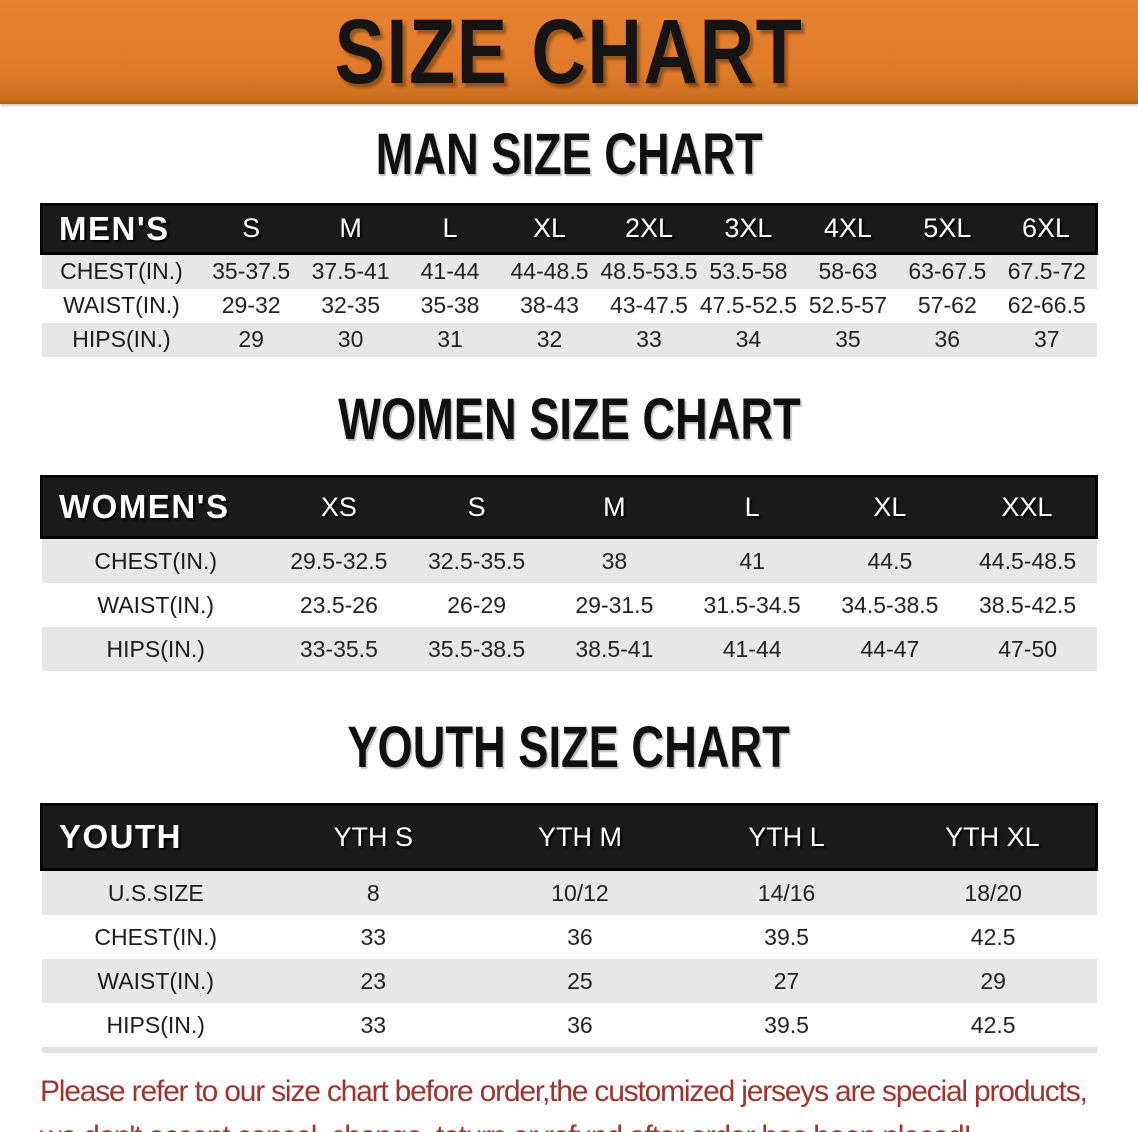 This screenshot has height=1132, width=1138. I want to click on size-cell: 43-47.5, so click(648, 305).